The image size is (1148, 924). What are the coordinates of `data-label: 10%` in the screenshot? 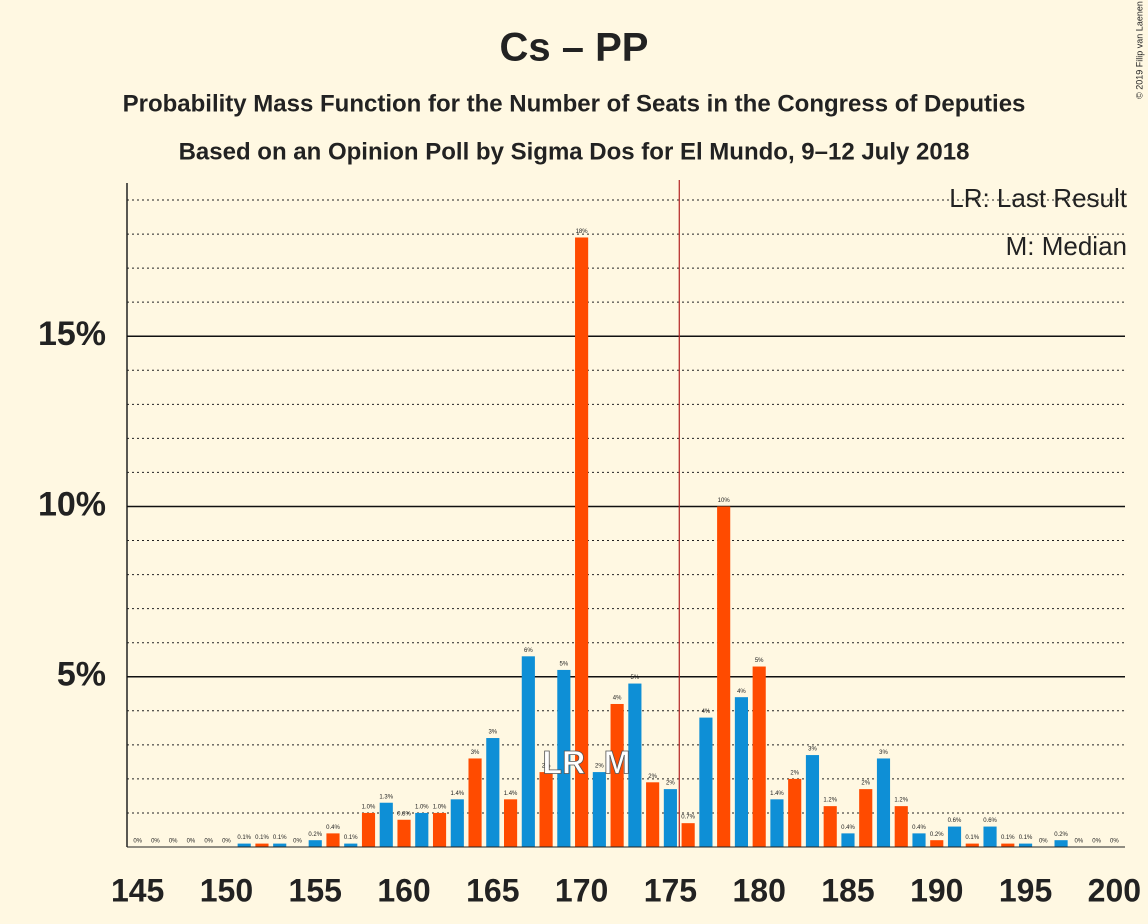 It's located at (724, 501).